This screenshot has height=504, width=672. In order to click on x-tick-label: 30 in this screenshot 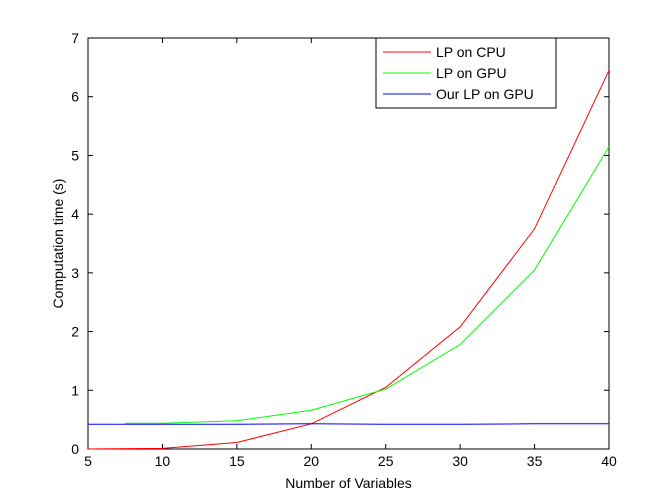, I will do `click(460, 461)`.